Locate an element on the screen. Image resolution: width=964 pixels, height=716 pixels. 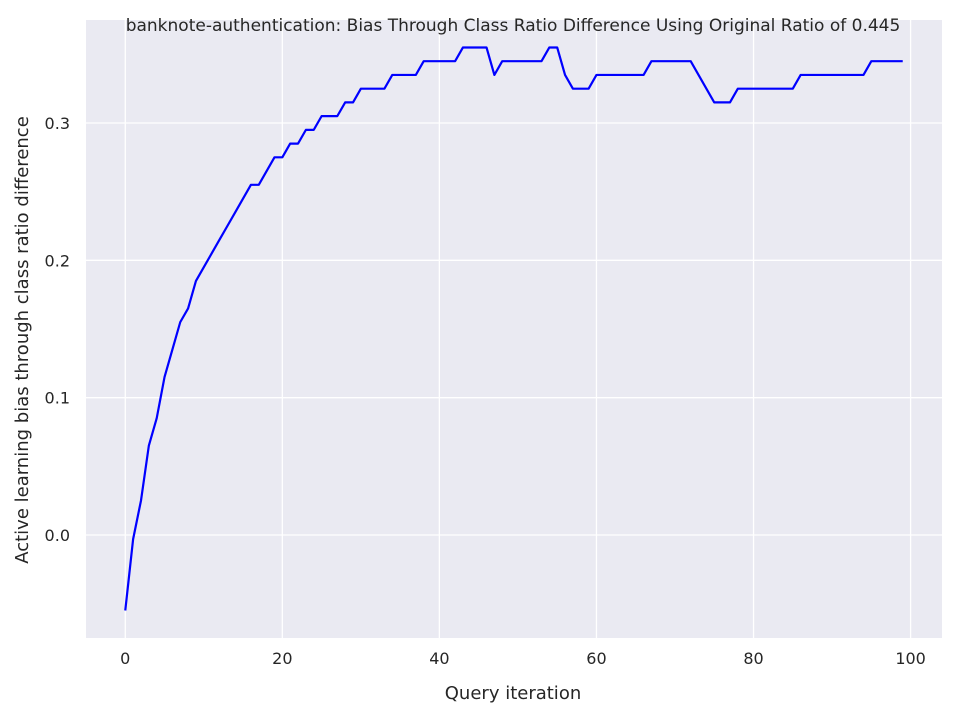
y-tick-label: 0.0 is located at coordinates (57, 535).